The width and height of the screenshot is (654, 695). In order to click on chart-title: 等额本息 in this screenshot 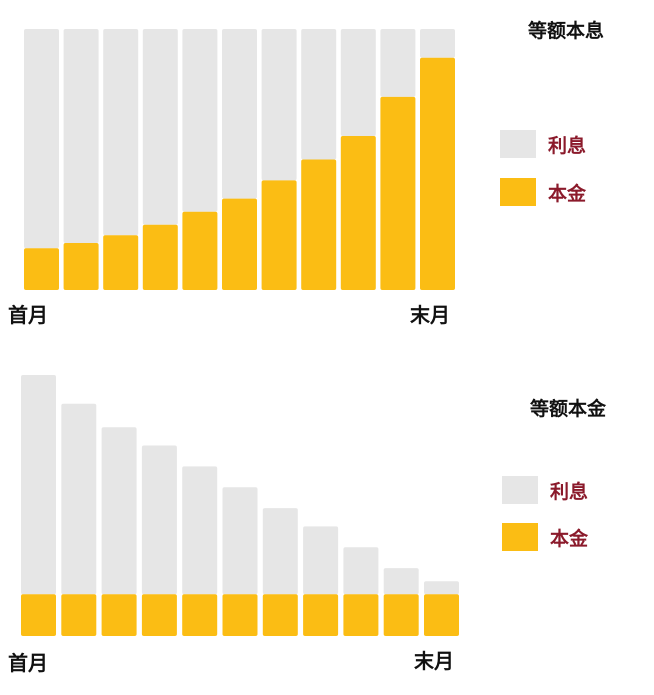, I will do `click(565, 30)`.